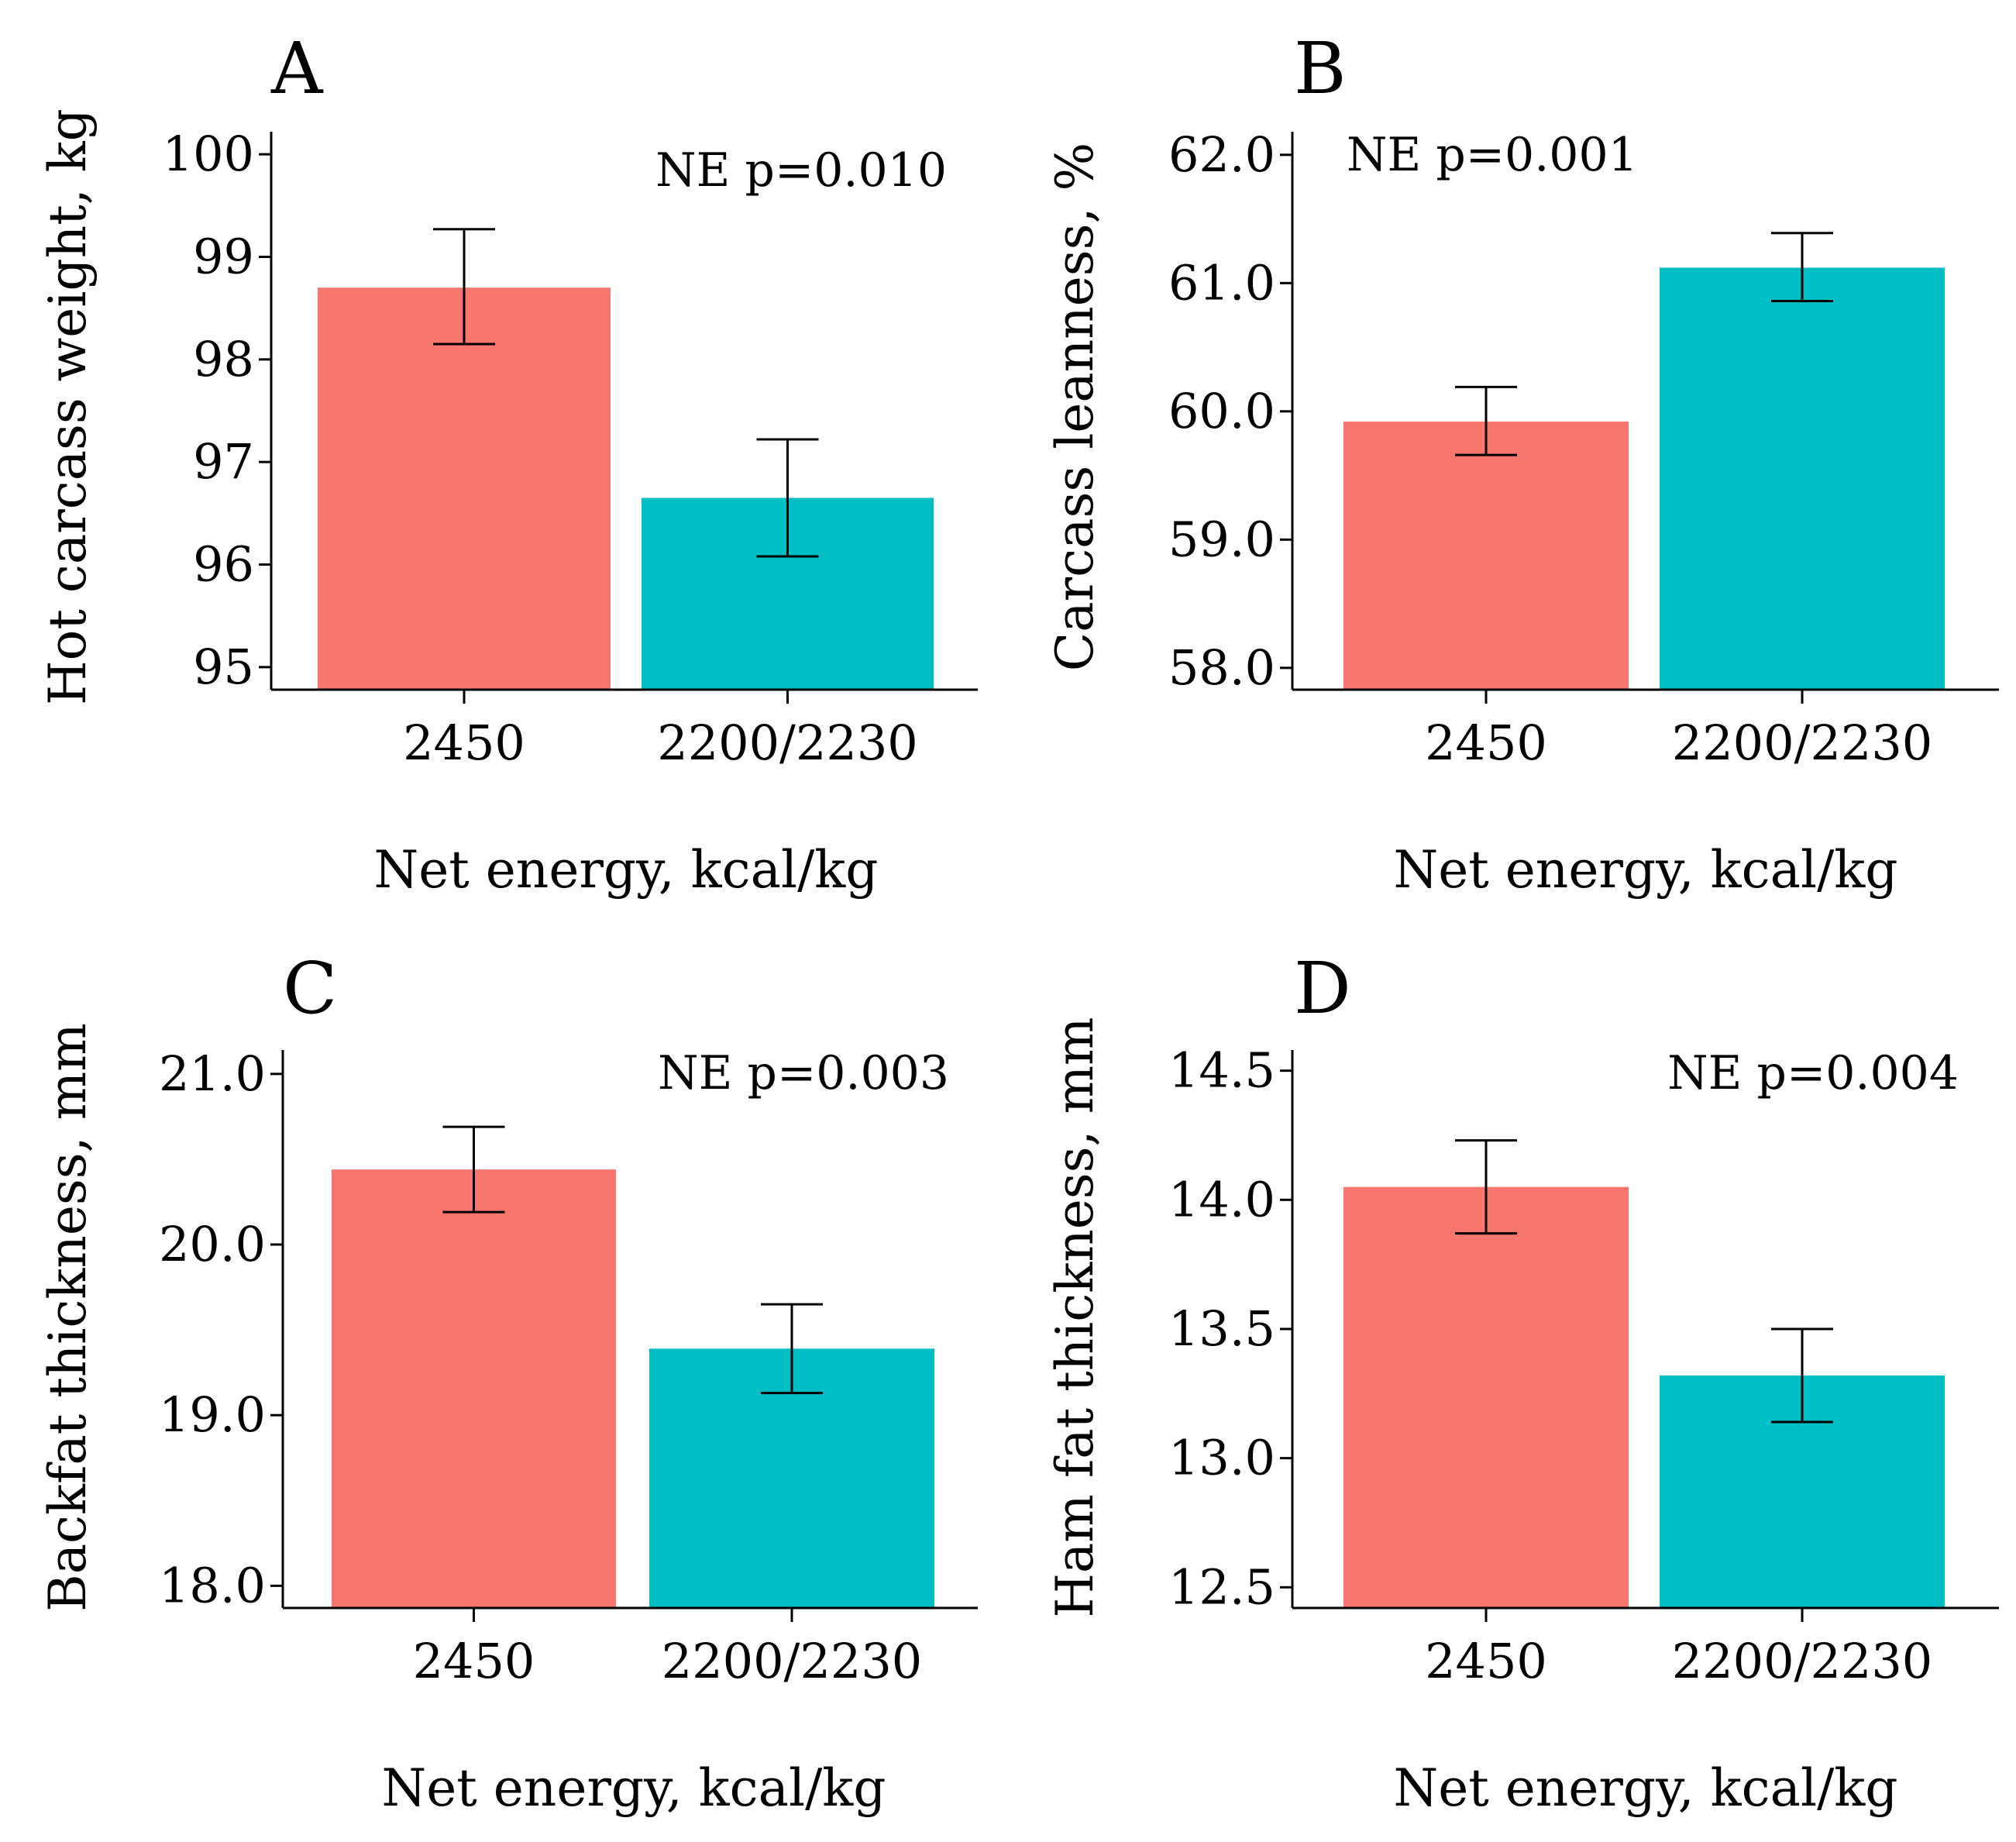 This screenshot has height=1842, width=2016. I want to click on panel-d-ylabel: Ham fat thickness, mm, so click(1075, 1317).